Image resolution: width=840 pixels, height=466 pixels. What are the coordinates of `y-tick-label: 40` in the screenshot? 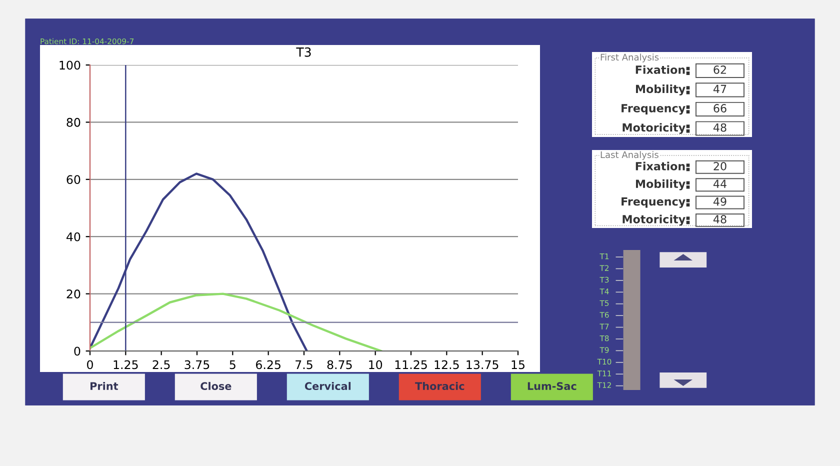 It's located at (73, 237).